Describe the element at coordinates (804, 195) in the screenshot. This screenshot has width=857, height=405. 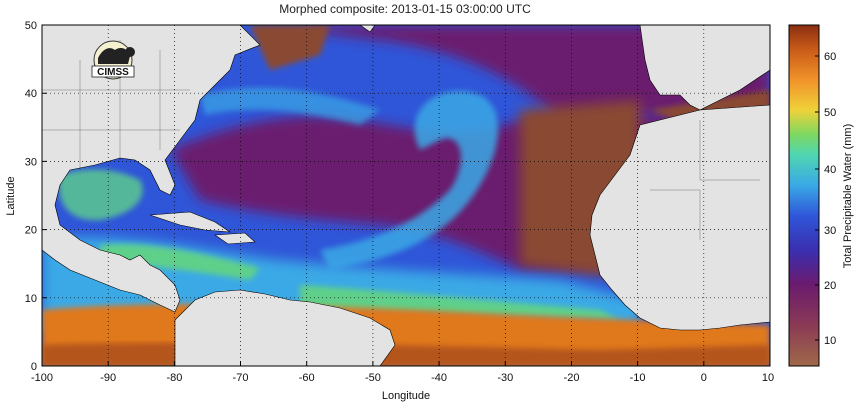
I see `colorbar-gradient` at that location.